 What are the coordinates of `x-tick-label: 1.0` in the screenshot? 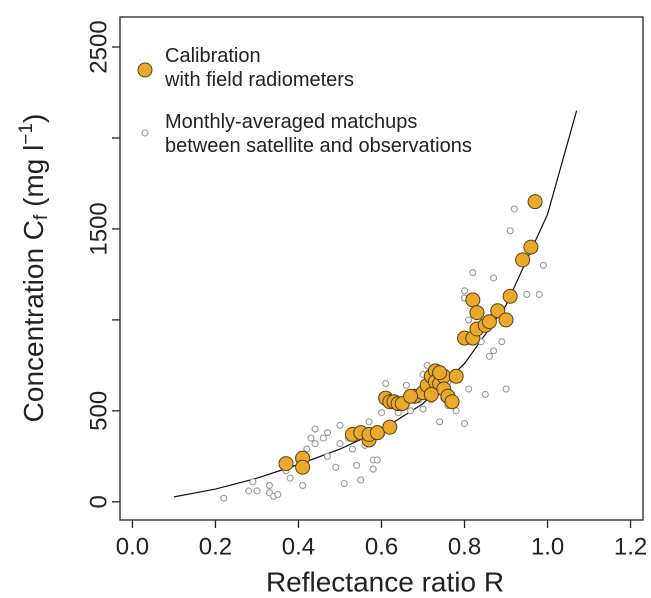 It's located at (547, 546).